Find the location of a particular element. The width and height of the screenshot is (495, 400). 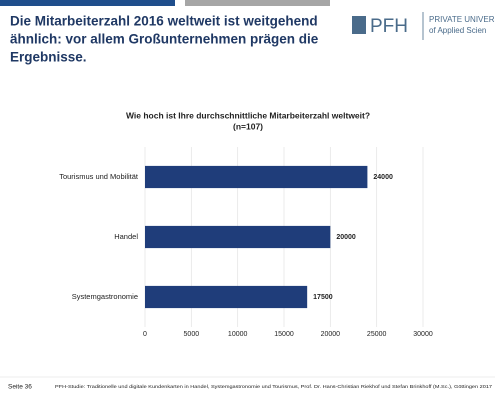

data-label: 20000 is located at coordinates (346, 237).